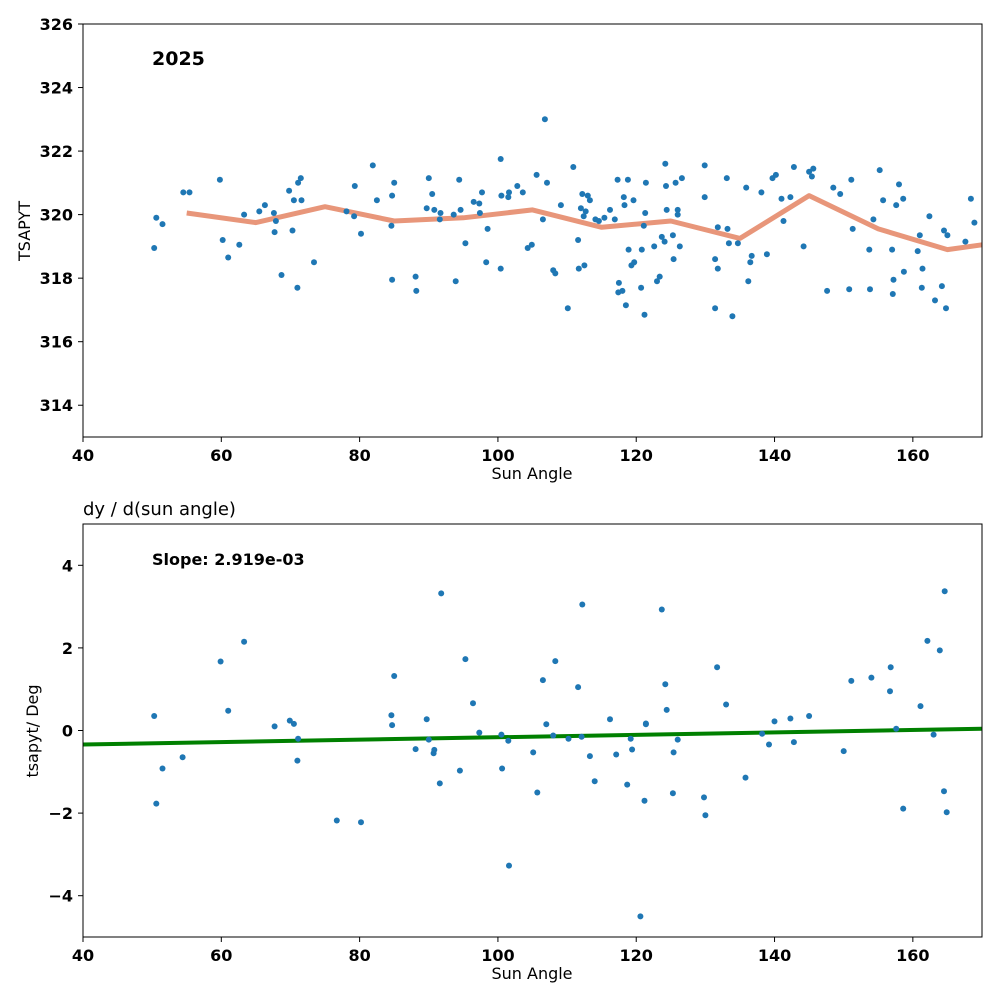  What do you see at coordinates (56, 215) in the screenshot?
I see `y-tick-label: 320` at bounding box center [56, 215].